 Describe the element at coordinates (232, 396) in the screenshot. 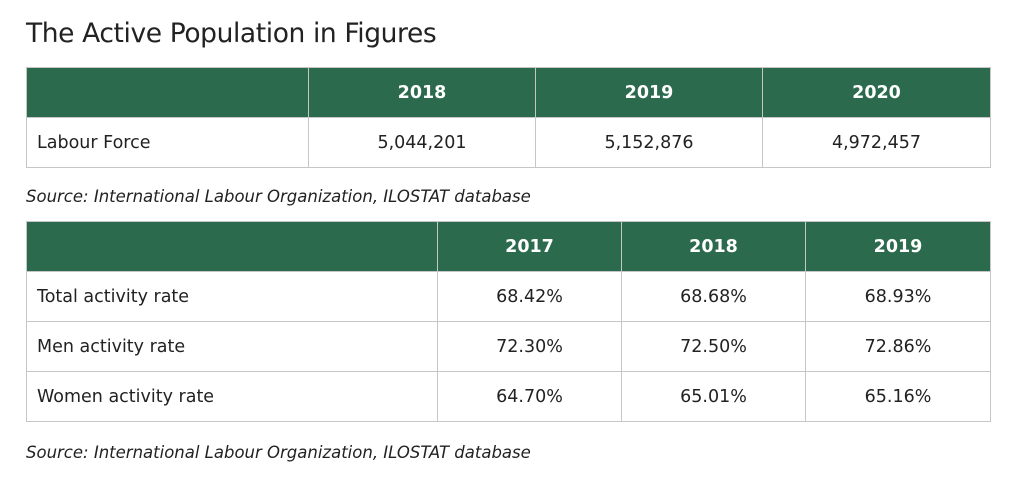

I see `row-label-women-activity-rate: Women activity rate` at that location.